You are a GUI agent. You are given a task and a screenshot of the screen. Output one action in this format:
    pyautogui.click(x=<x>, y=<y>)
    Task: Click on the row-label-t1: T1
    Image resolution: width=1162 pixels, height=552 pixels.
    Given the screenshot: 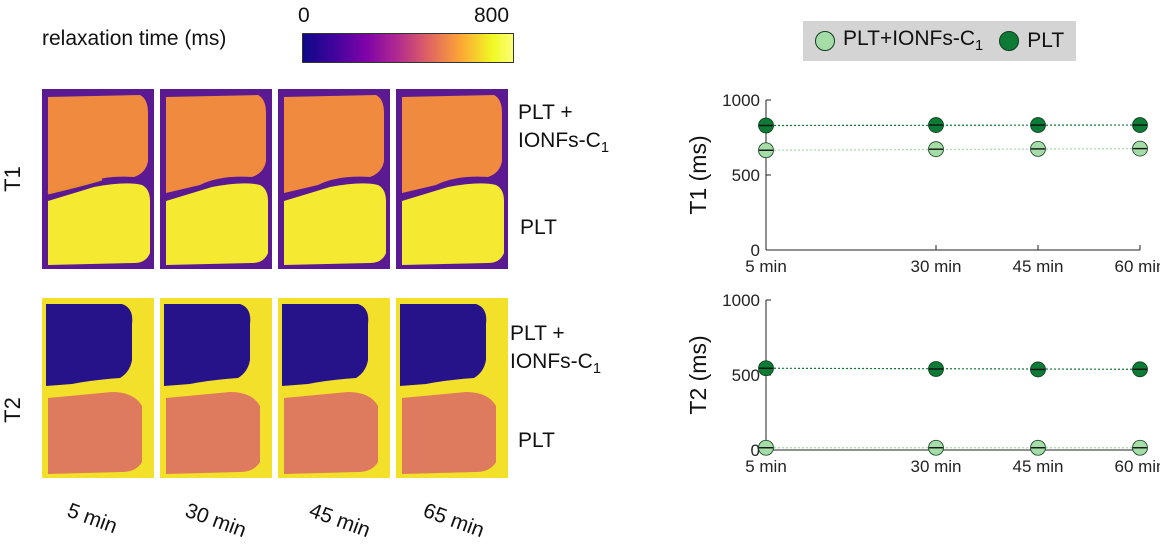 What is the action you would take?
    pyautogui.click(x=12, y=179)
    